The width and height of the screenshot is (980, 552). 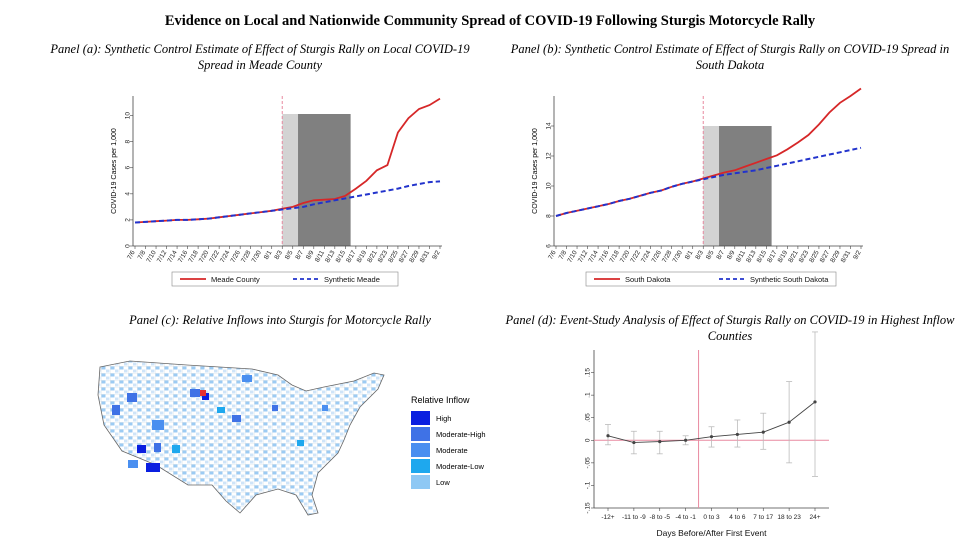 I want to click on legend-label: Synthetic Meade, so click(x=352, y=279).